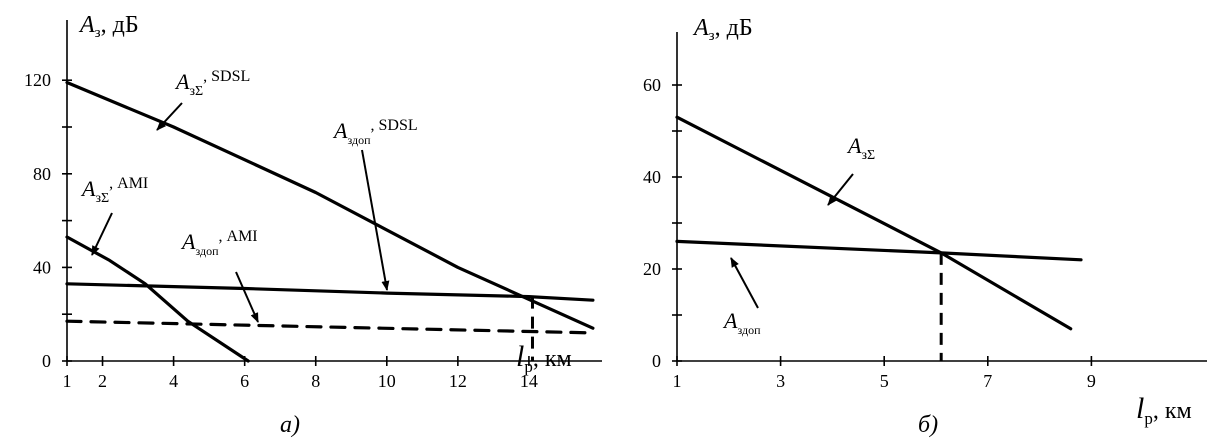 The image size is (1212, 438). I want to click on x-tick-label: 8, so click(315, 381).